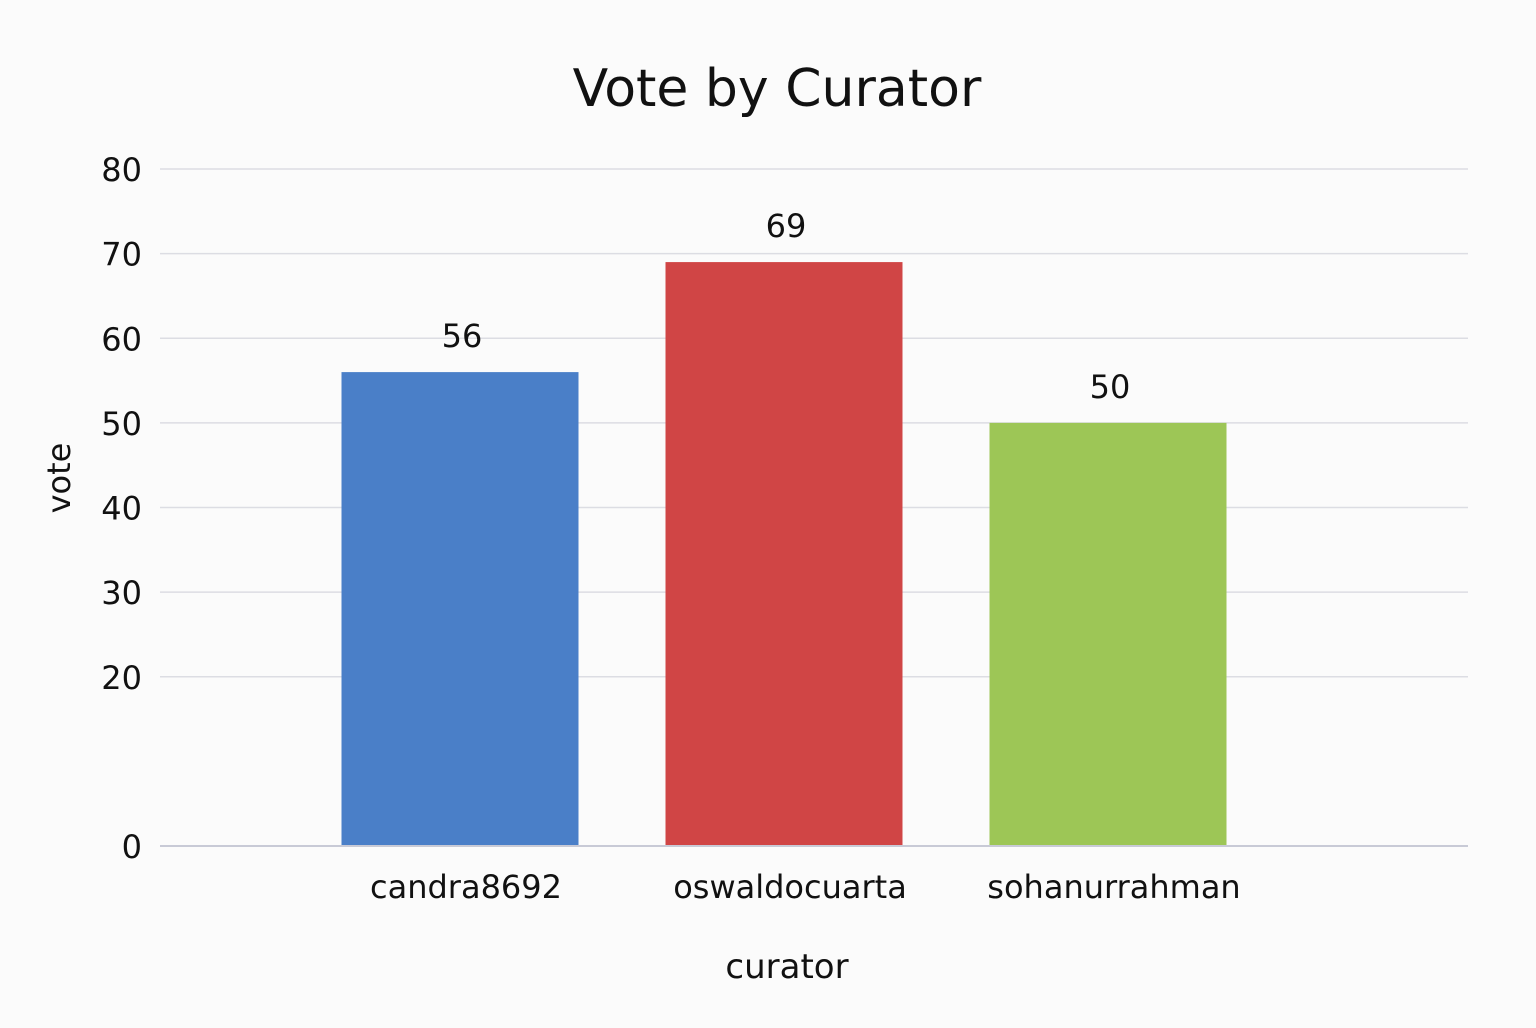 The image size is (1536, 1028). I want to click on y-tick-label: 80, so click(121, 170).